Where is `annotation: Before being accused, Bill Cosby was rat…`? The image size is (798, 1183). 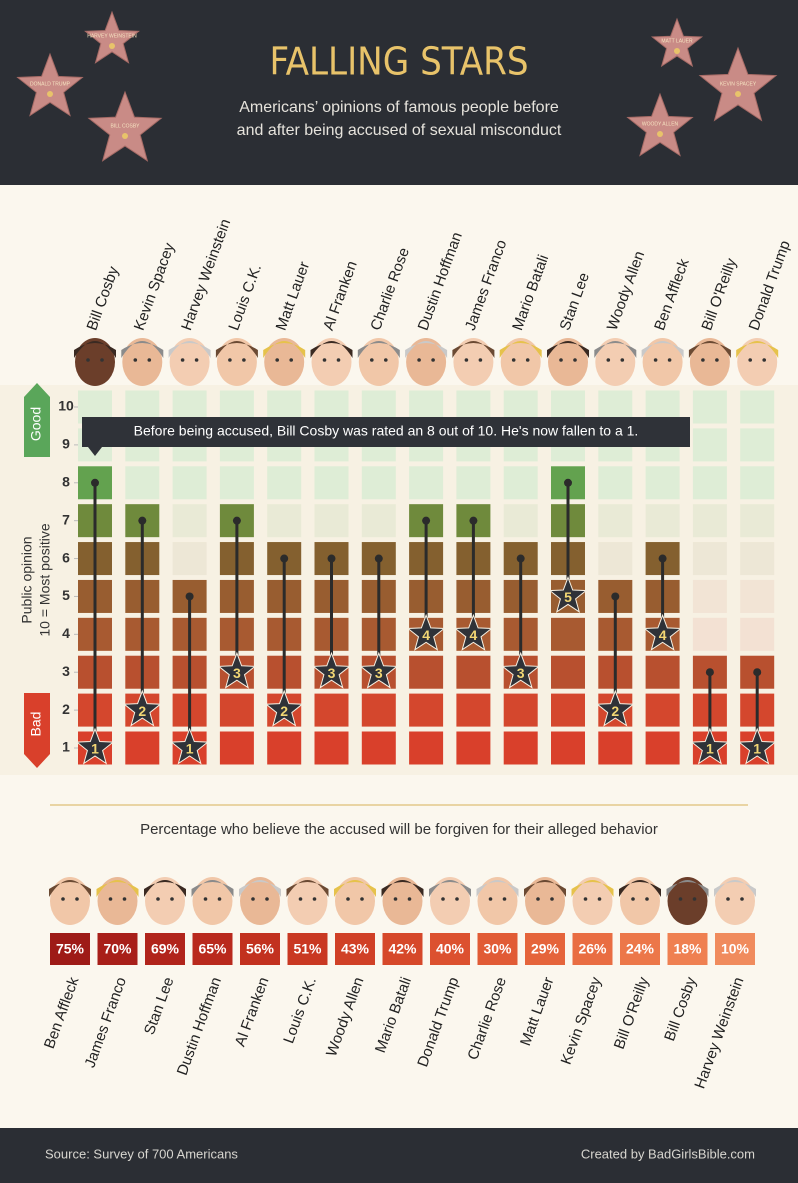 annotation: Before being accused, Bill Cosby was rat… is located at coordinates (386, 431).